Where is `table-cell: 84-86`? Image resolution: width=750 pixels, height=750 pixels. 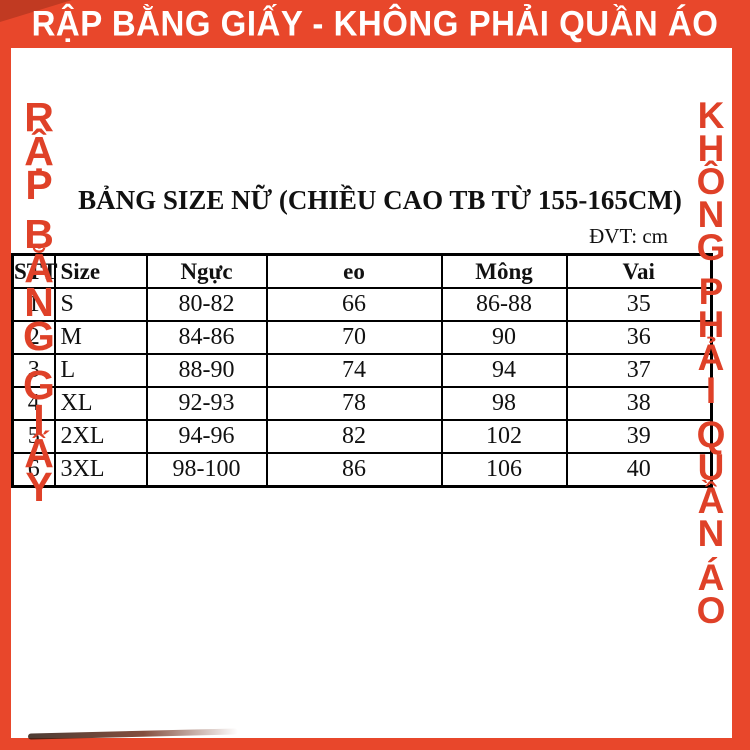
table-cell: 84-86 is located at coordinates (206, 337).